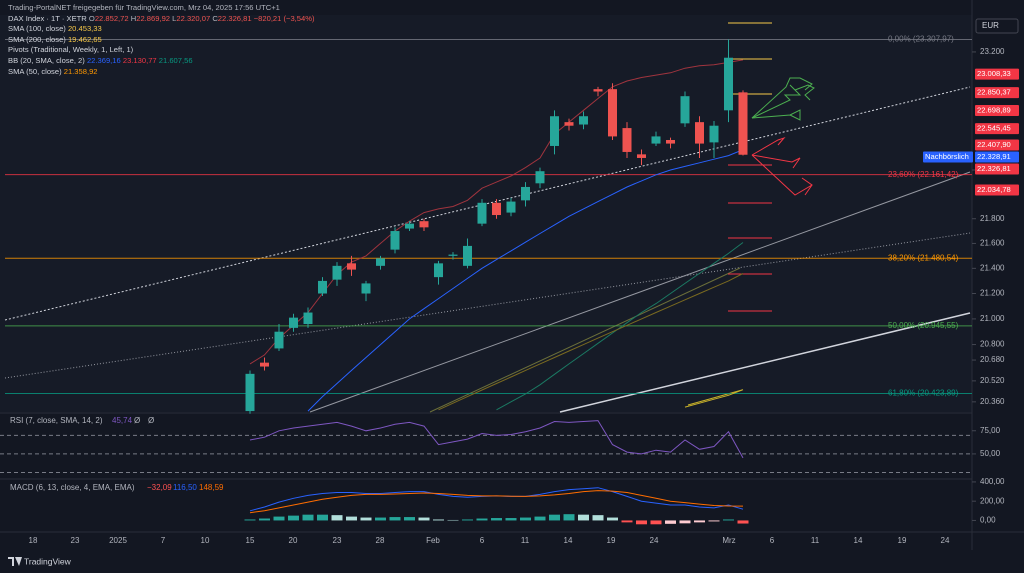 Image resolution: width=1024 pixels, height=573 pixels. Describe the element at coordinates (211, 487) in the screenshot. I see `macd-value: 148,59` at that location.